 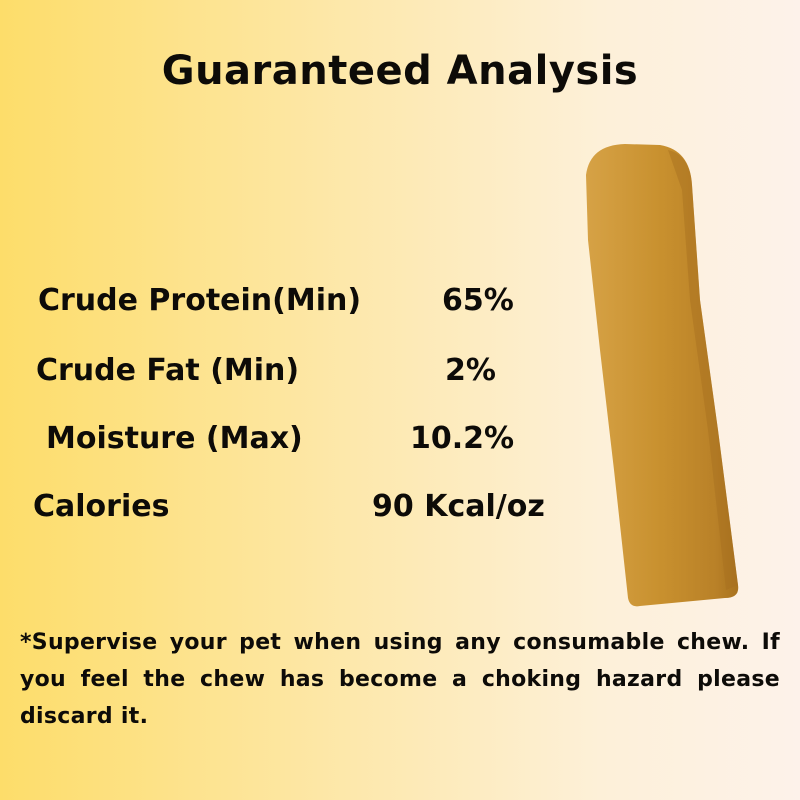 What do you see at coordinates (101, 506) in the screenshot?
I see `analysis-label-calories: Calories` at bounding box center [101, 506].